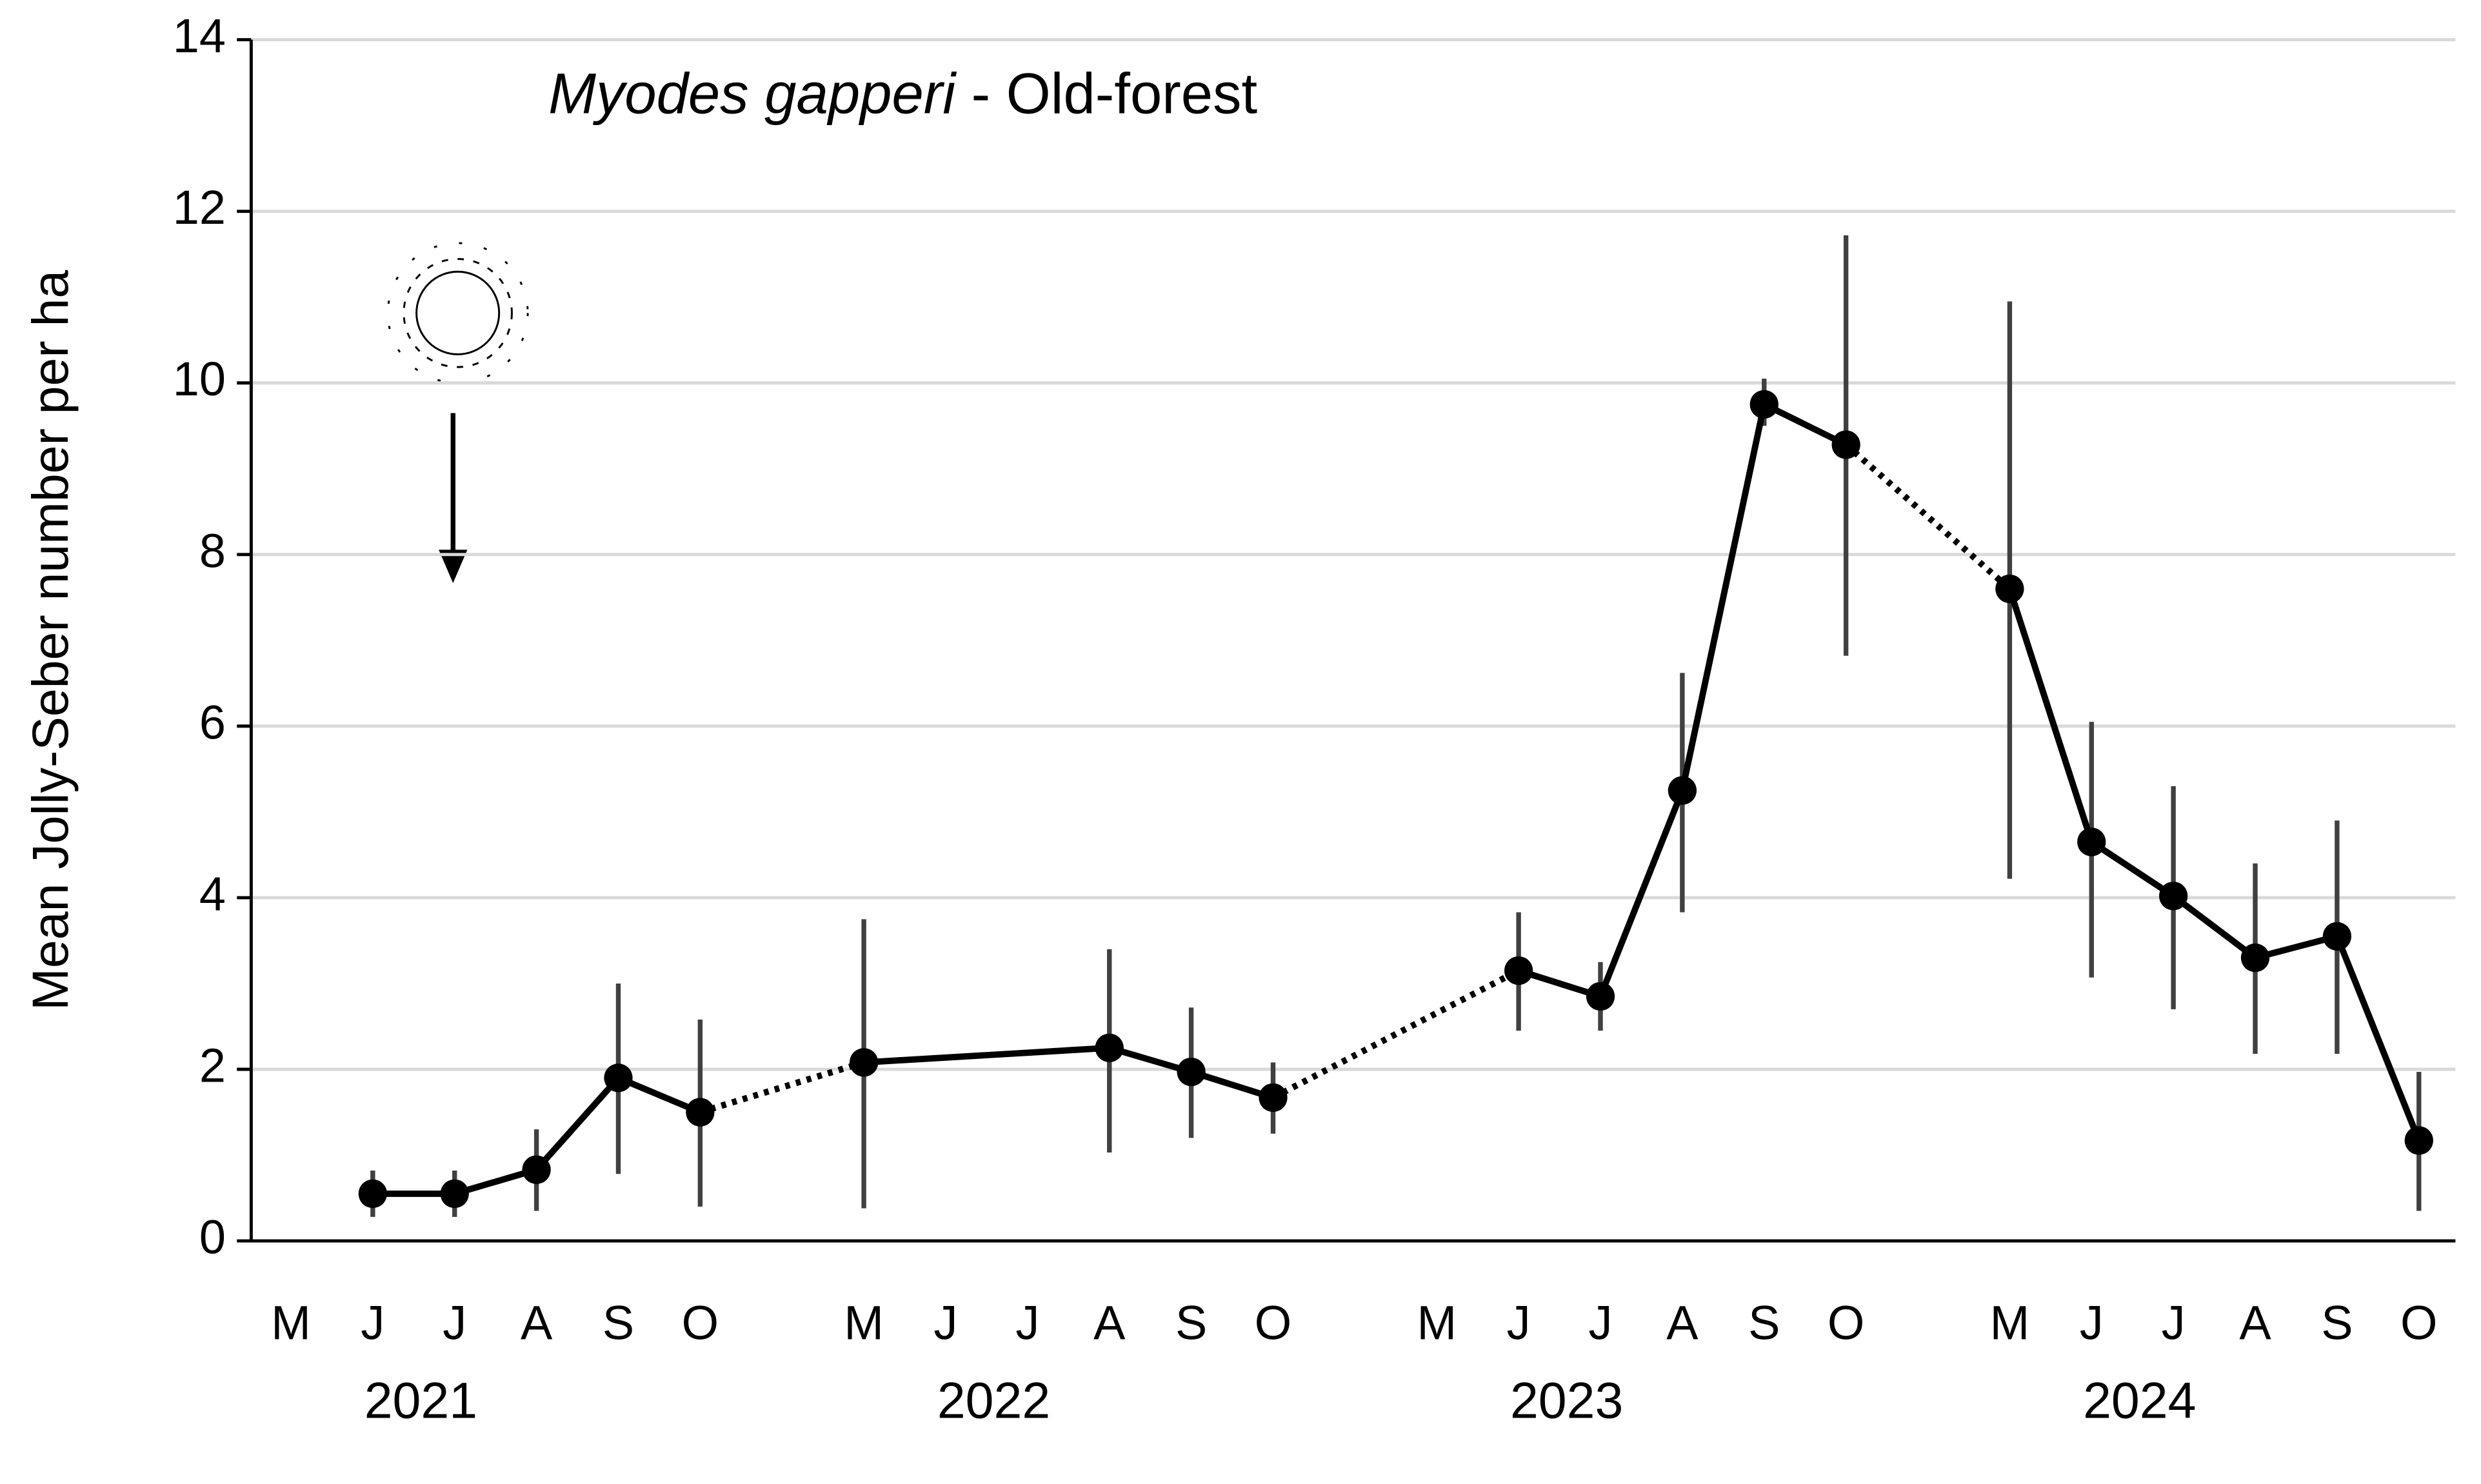 The height and width of the screenshot is (1484, 2481). Describe the element at coordinates (421, 1400) in the screenshot. I see `year-label: 2021` at that location.